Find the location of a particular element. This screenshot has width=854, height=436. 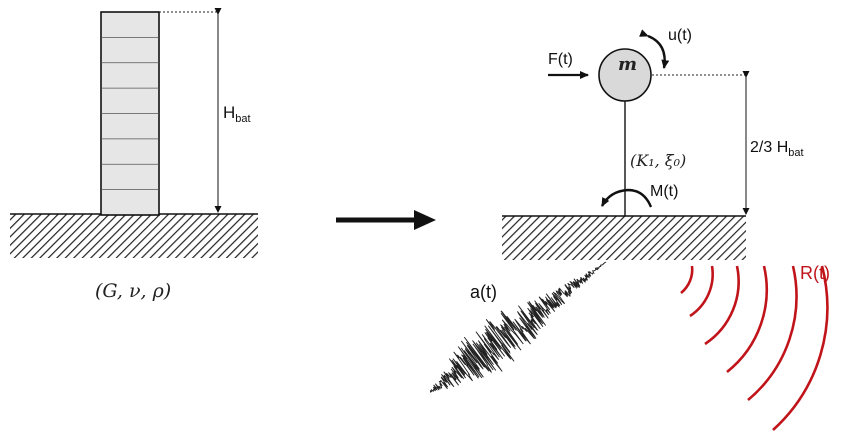

left-ground-hatch is located at coordinates (134, 236).